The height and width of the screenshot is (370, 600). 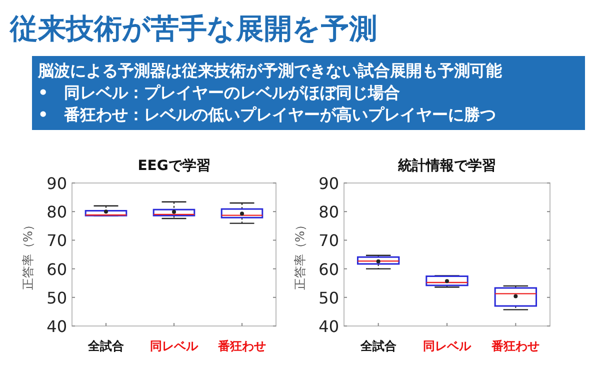 I want to click on chart-title: EEGで学習, so click(x=174, y=166).